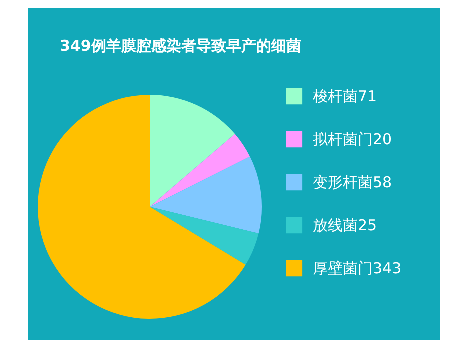 This screenshot has height=349, width=470. Describe the element at coordinates (352, 139) in the screenshot. I see `legend-label: 拟杆菌门20` at that location.